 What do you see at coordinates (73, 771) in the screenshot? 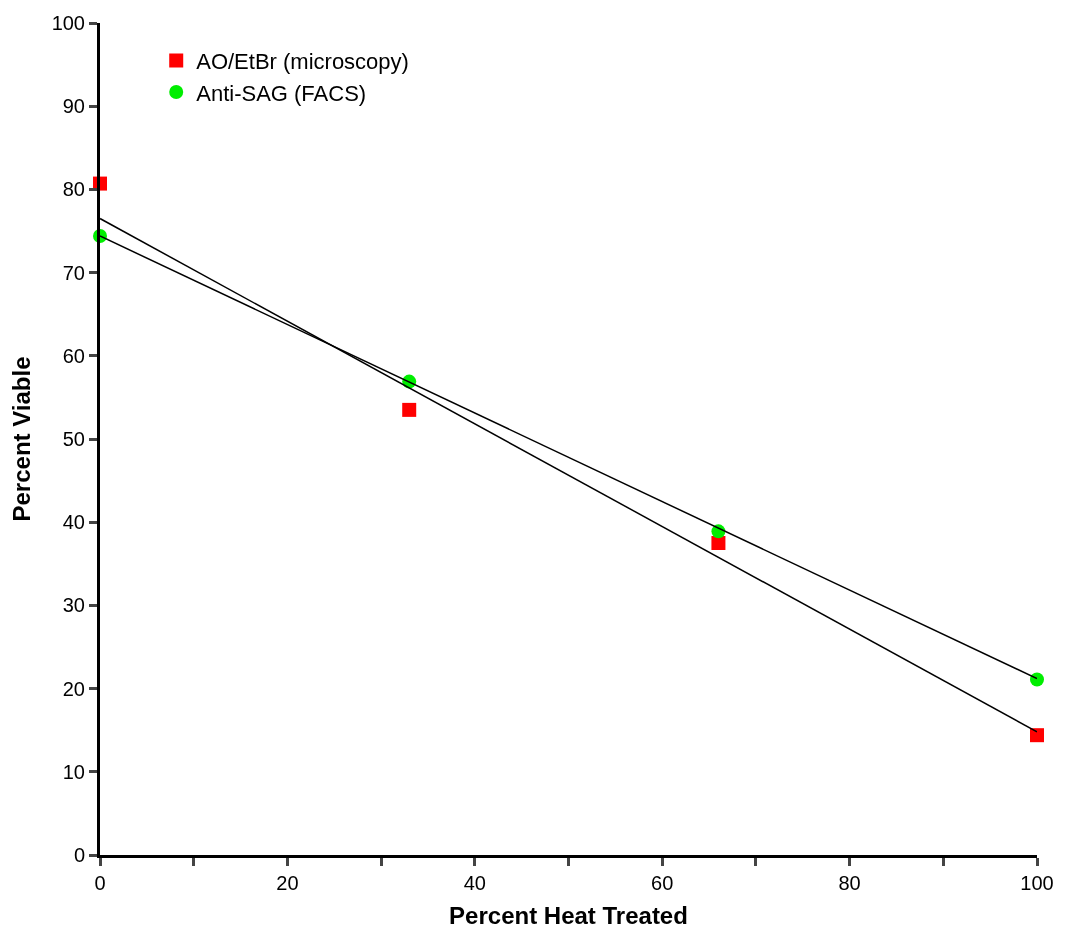
I see `y-tick-label: 10` at bounding box center [73, 771].